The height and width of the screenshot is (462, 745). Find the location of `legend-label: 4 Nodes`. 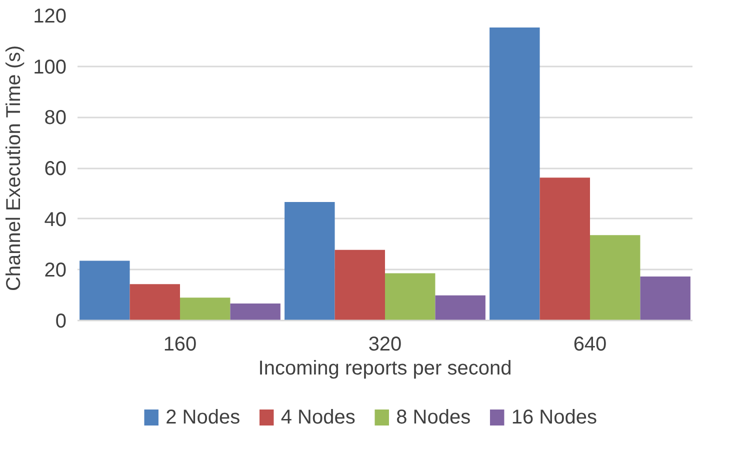

legend-label: 4 Nodes is located at coordinates (318, 417).